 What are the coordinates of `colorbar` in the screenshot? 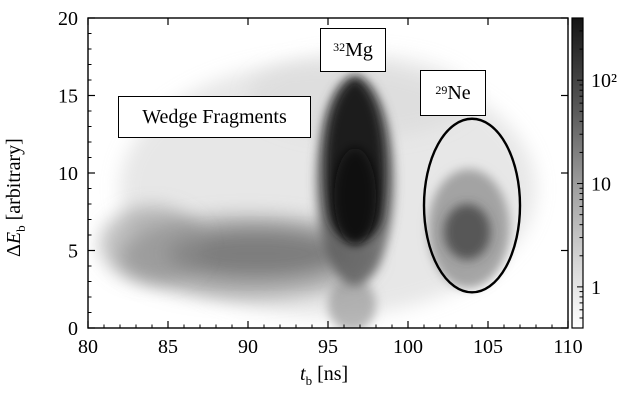 It's located at (577, 173).